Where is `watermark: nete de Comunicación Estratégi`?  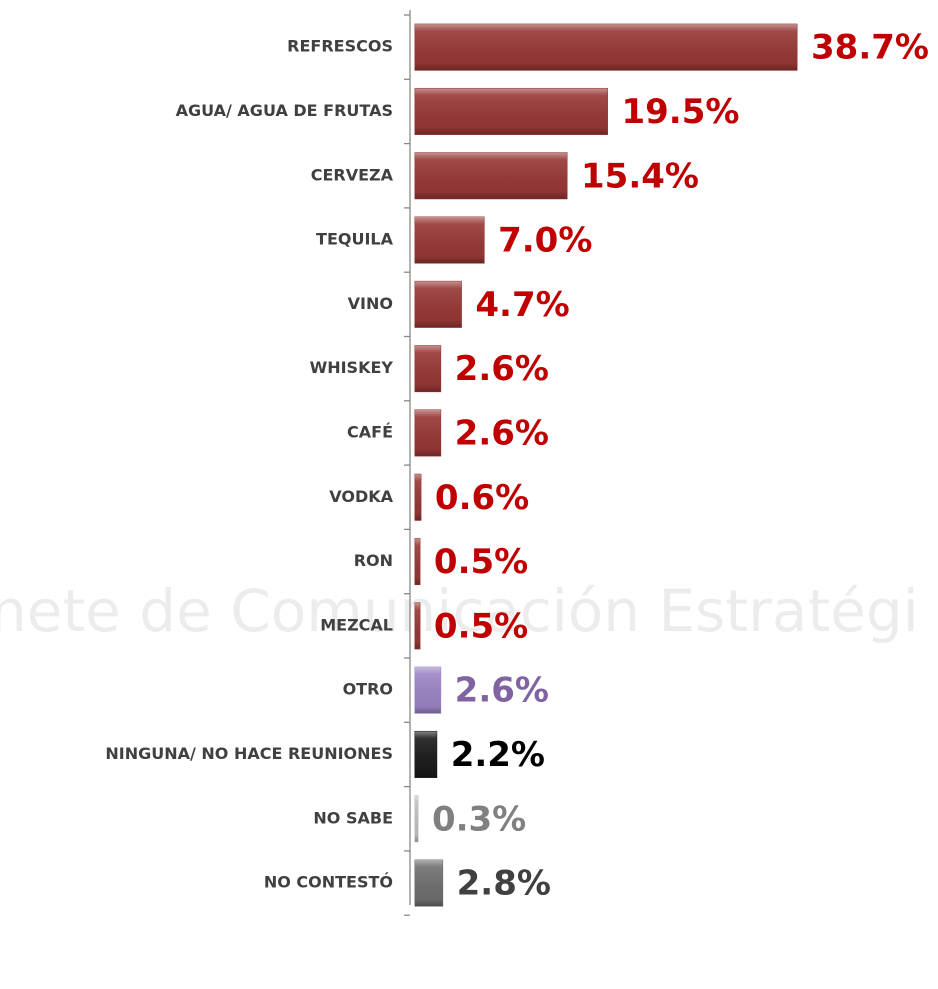 watermark: nete de Comunicación Estratégi is located at coordinates (459, 611).